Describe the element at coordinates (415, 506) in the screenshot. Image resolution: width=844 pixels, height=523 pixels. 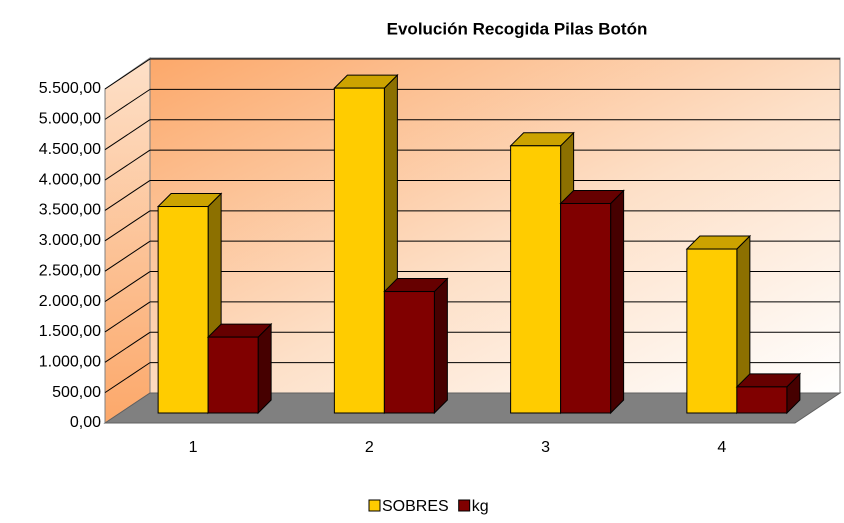
I see `legend-label: SOBRES` at that location.